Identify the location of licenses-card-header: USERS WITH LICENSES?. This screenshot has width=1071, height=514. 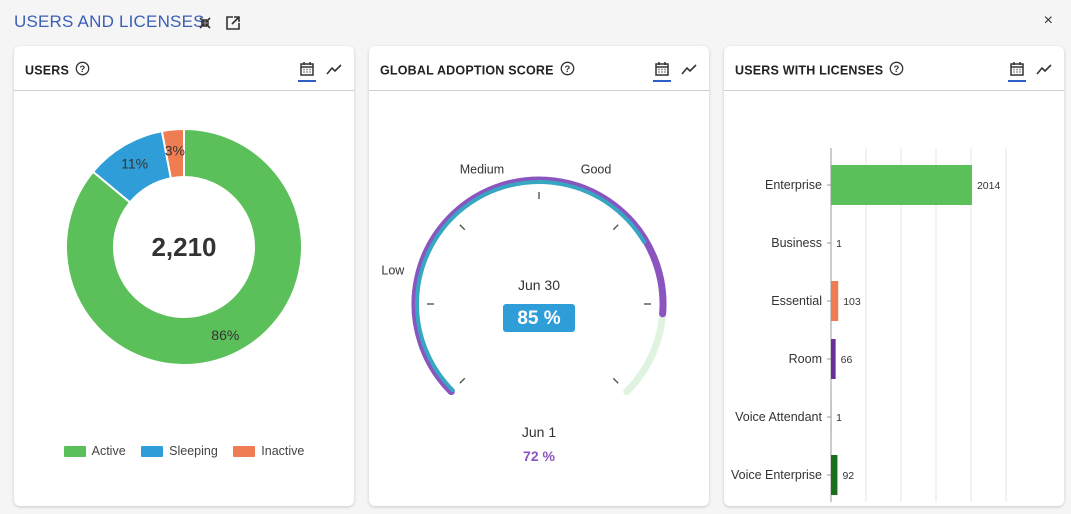
(894, 68).